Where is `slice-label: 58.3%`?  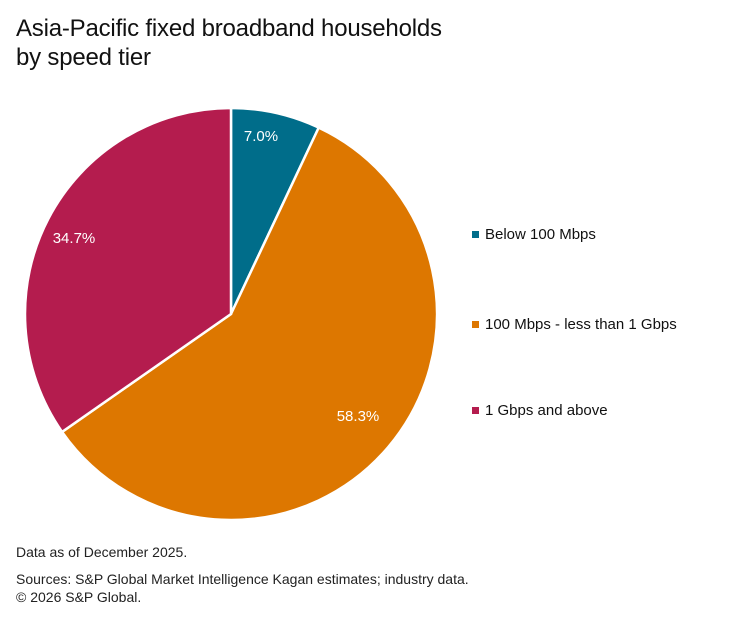 slice-label: 58.3% is located at coordinates (358, 416).